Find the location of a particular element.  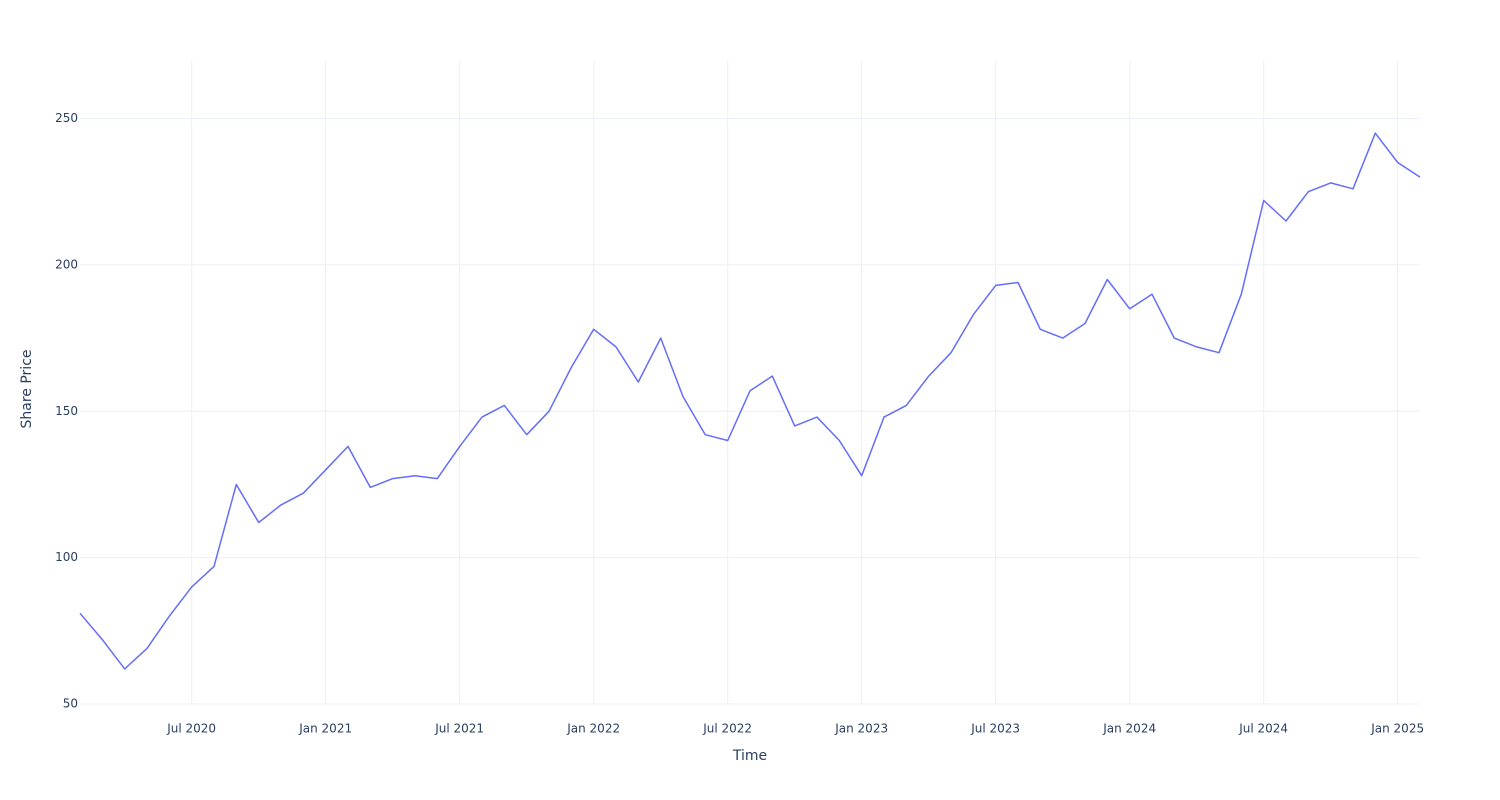

x-tick-label: Jul 2024 is located at coordinates (1263, 729).